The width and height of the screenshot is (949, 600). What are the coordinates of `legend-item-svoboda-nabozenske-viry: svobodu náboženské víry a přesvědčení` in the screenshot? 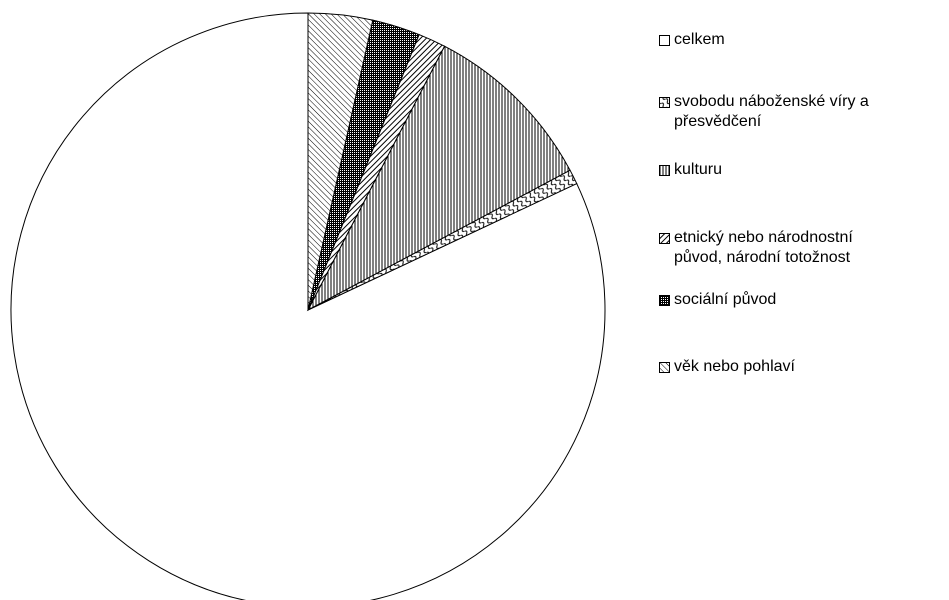 It's located at (801, 112).